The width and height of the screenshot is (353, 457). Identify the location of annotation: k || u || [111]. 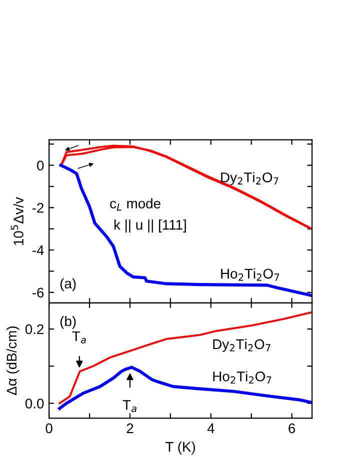
(150, 226).